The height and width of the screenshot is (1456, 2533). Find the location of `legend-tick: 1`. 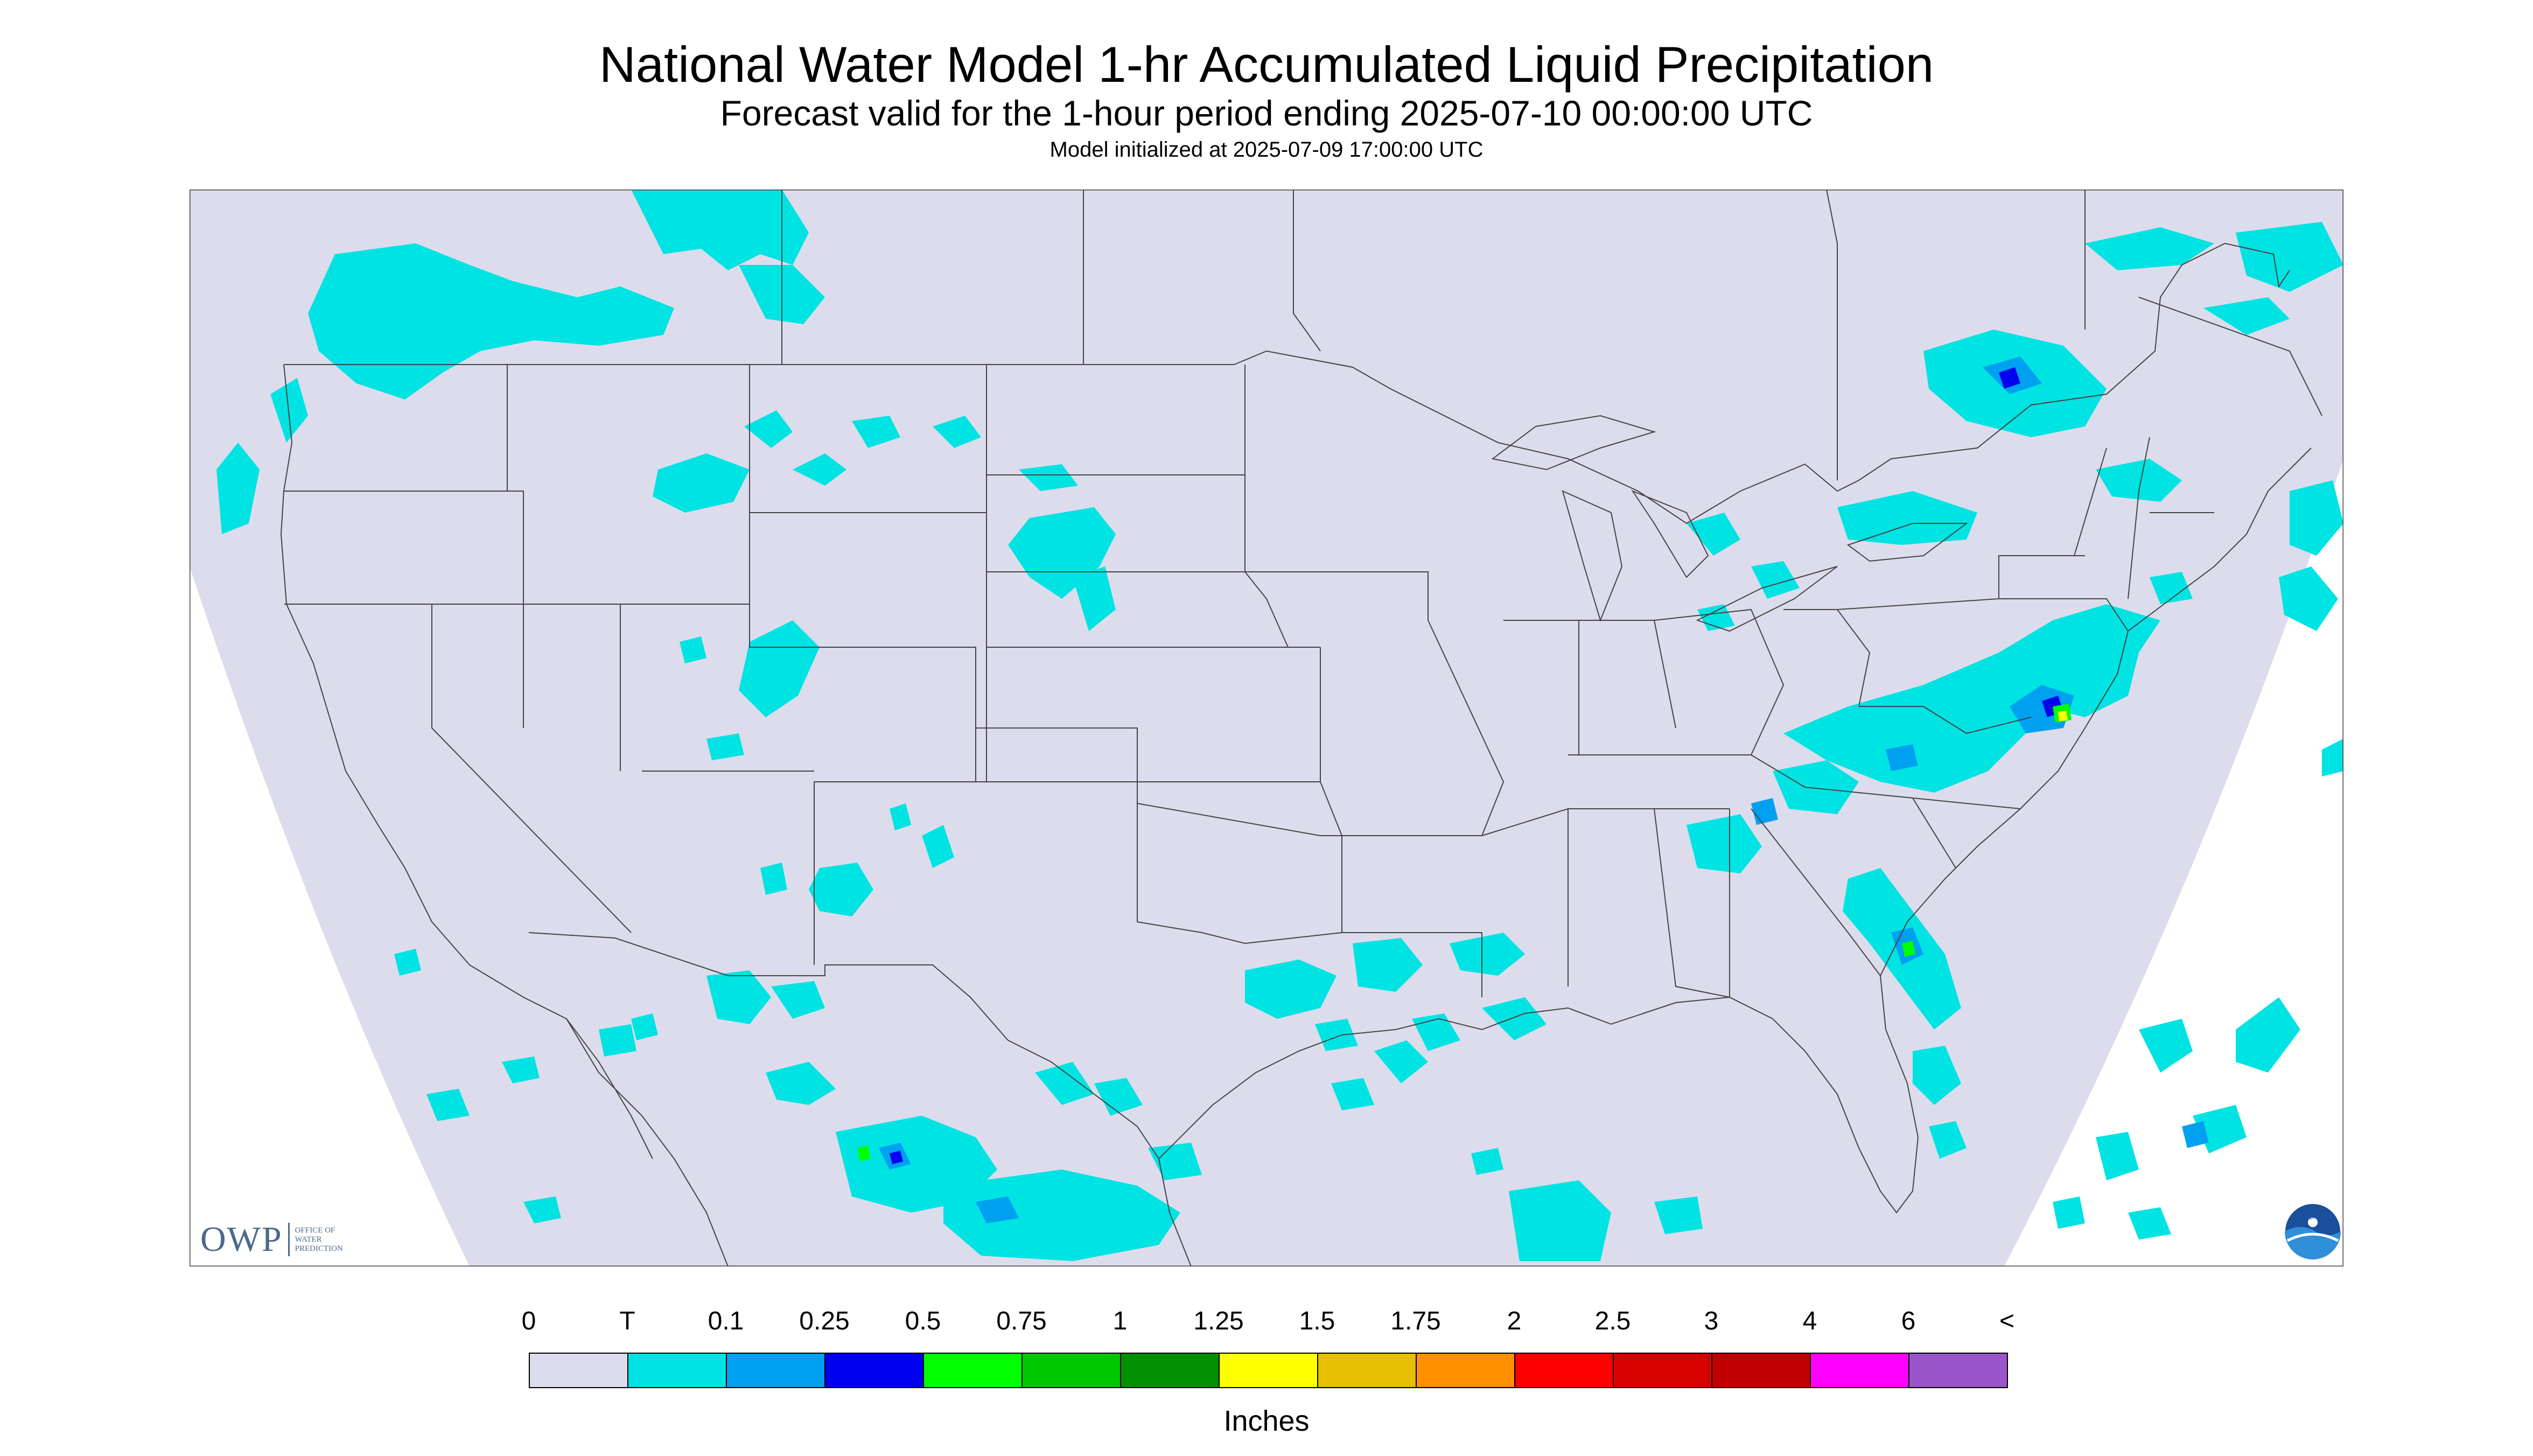

legend-tick: 1 is located at coordinates (1120, 1321).